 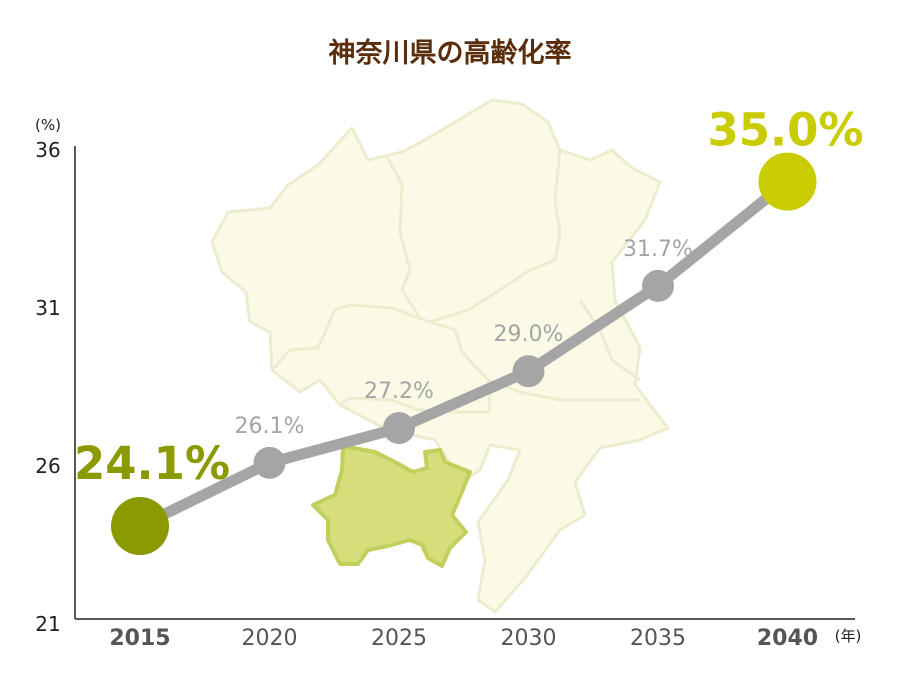 What do you see at coordinates (785, 130) in the screenshot?
I see `data-label: 35.0%` at bounding box center [785, 130].